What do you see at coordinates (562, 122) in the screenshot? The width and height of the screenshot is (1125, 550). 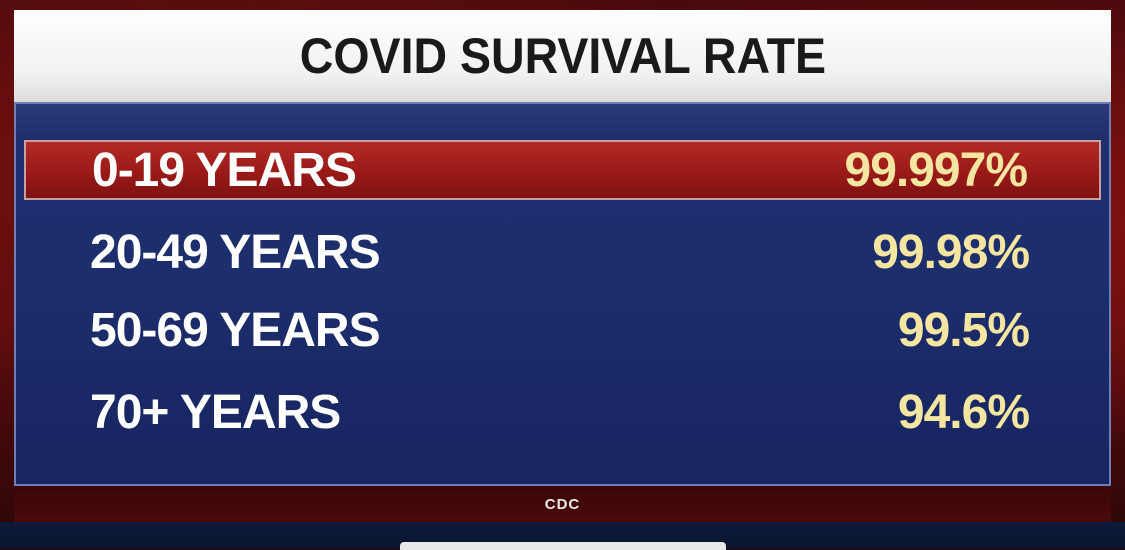 I see `panel-header-band` at bounding box center [562, 122].